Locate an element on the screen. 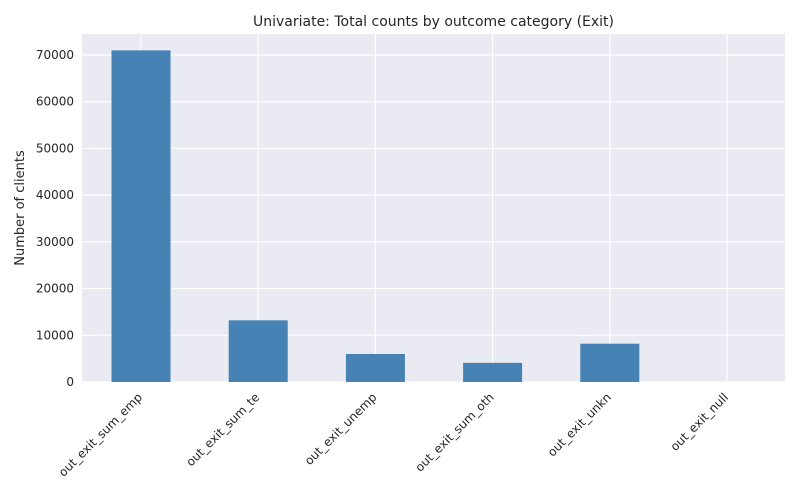  x-tick-label: out_exit_sum_te is located at coordinates (222, 429).